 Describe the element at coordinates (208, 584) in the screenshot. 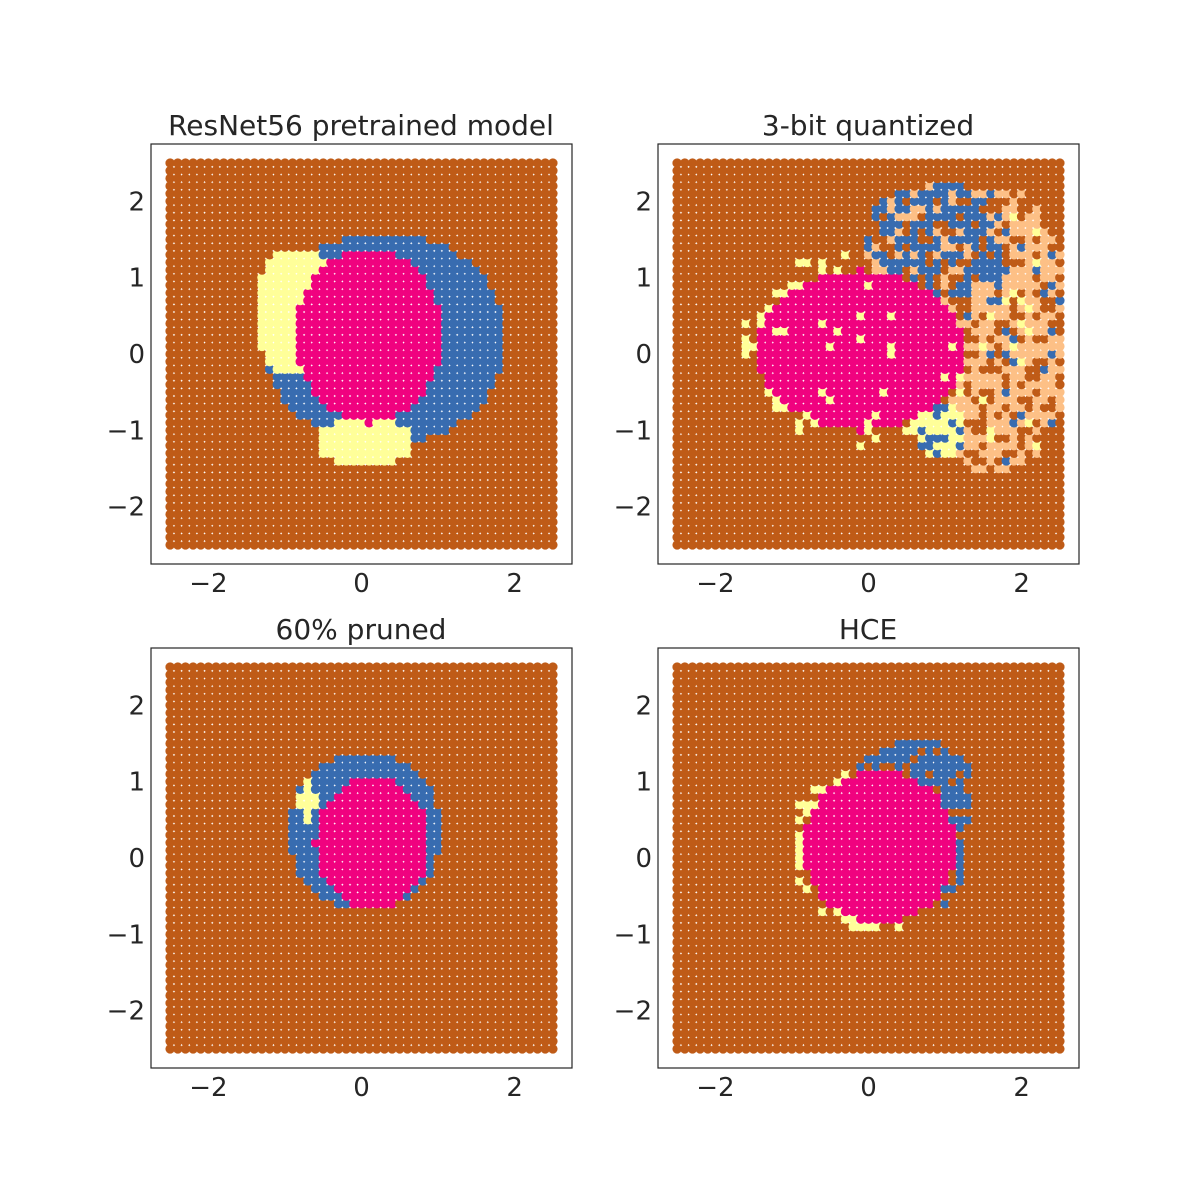

I see `x-tick-label: −2` at that location.